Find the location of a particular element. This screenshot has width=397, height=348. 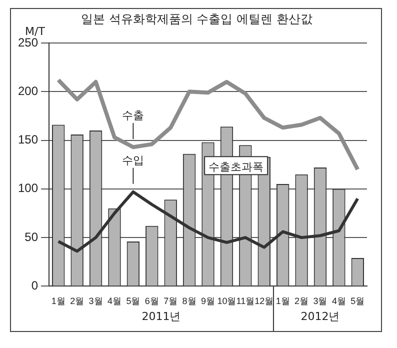

y-tick-label: 0 is located at coordinates (34, 285).